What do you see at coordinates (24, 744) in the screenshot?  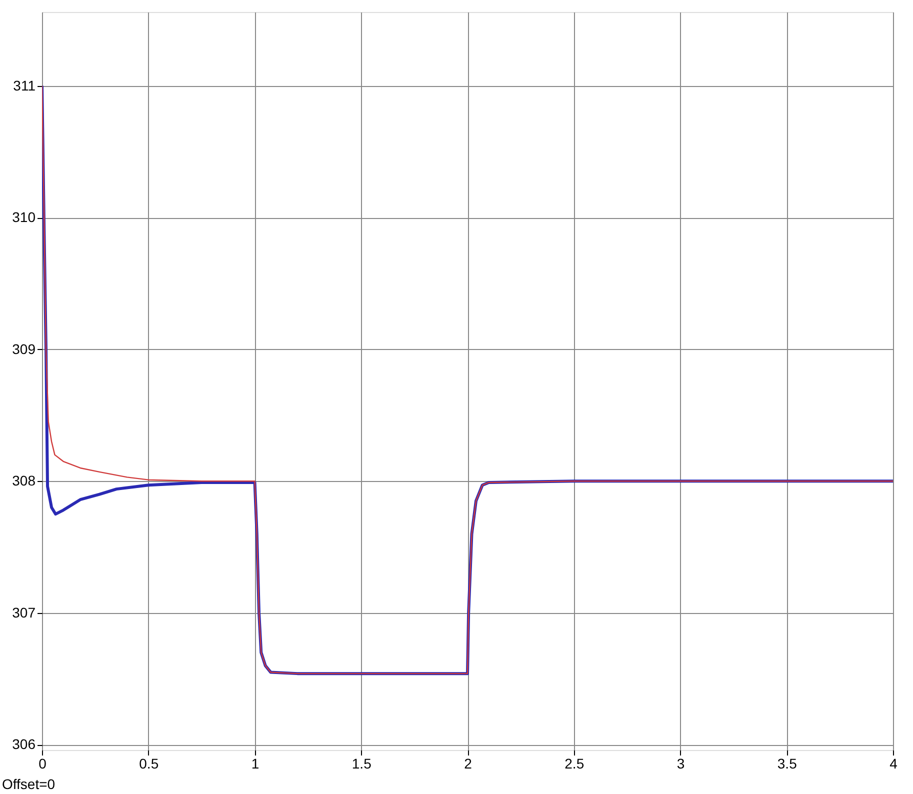 I see `y-tick-label: 306` at bounding box center [24, 744].